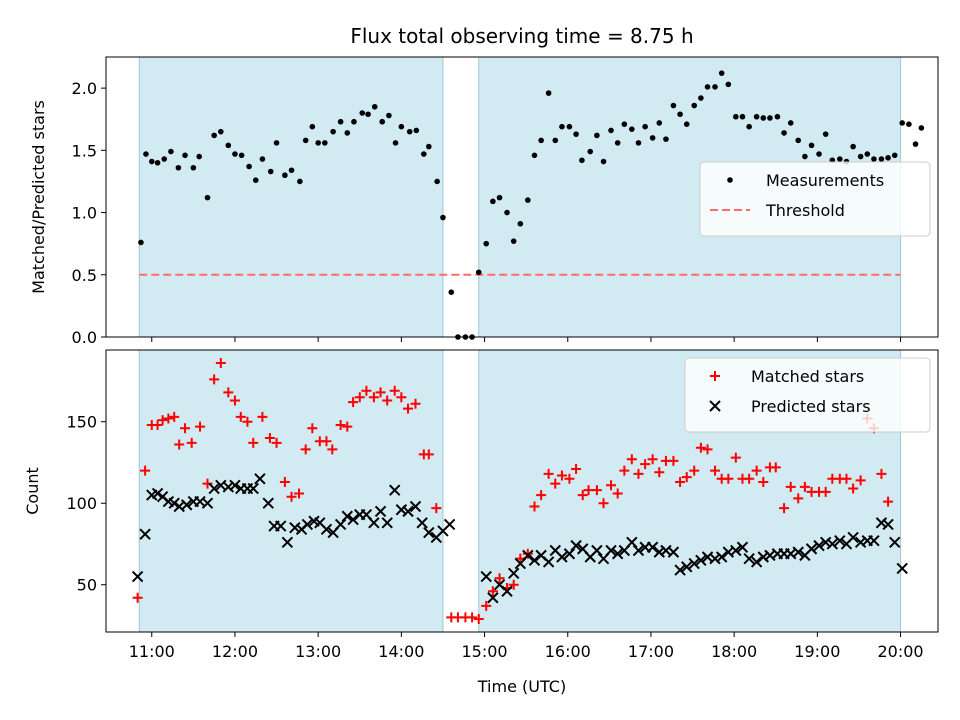  Describe the element at coordinates (84, 150) in the screenshot. I see `y-tick-label: 1.5` at that location.